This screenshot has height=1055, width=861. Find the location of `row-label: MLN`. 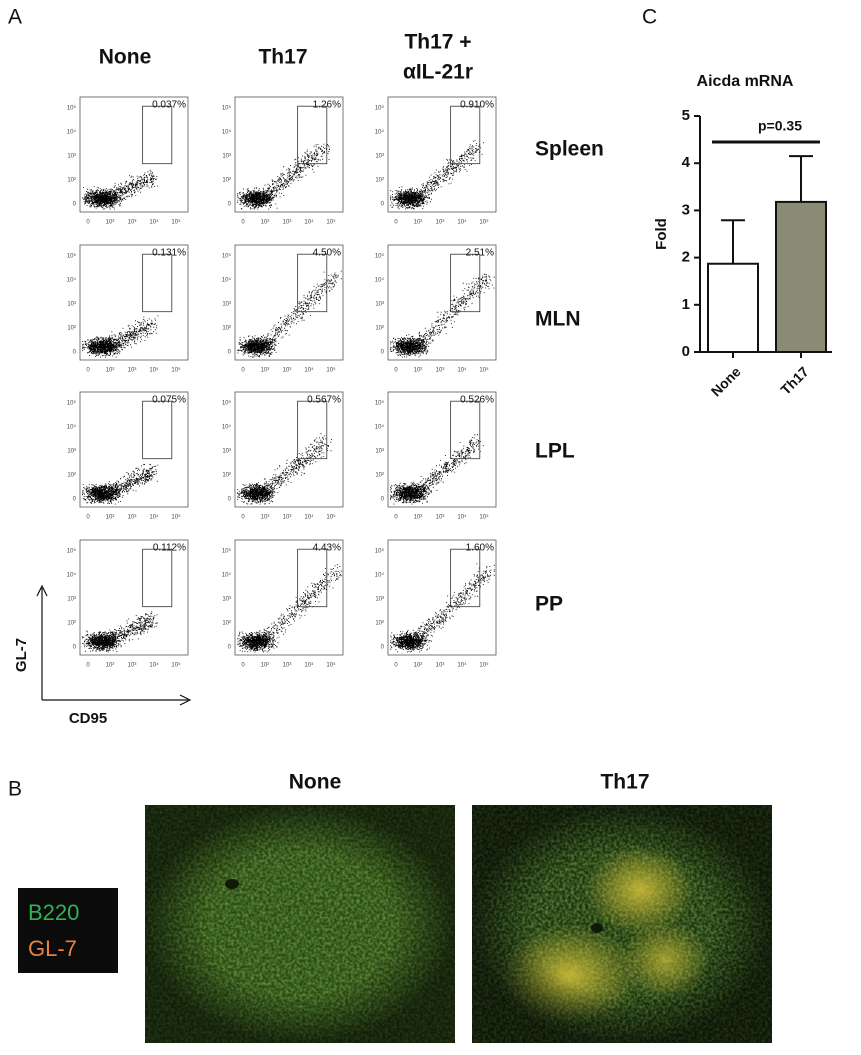

row-label: MLN is located at coordinates (558, 319).